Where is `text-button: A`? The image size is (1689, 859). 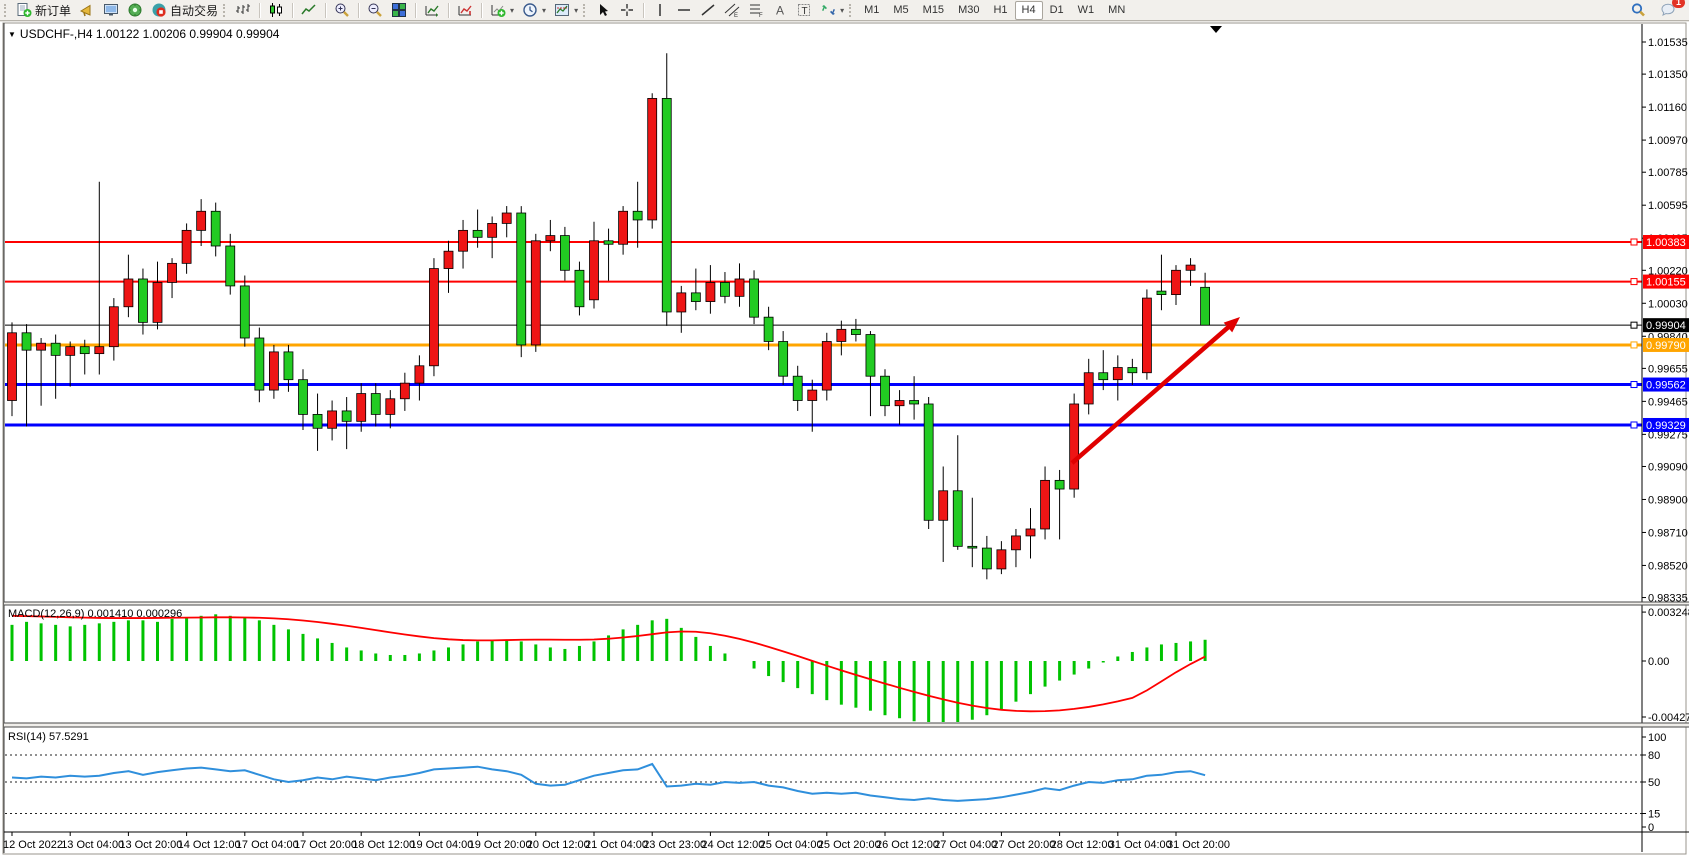
text-button: A is located at coordinates (780, 10).